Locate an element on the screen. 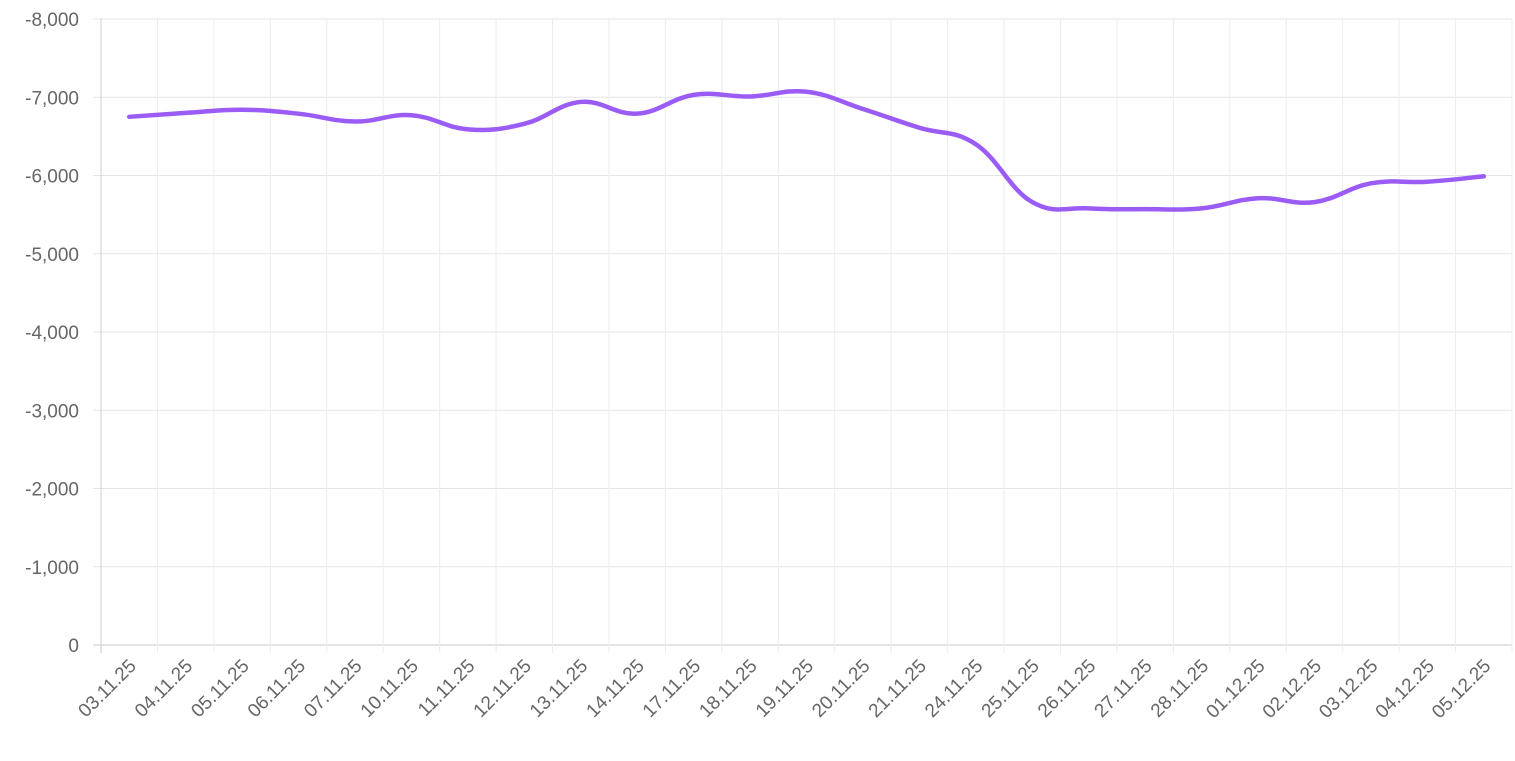 Image resolution: width=1515 pixels, height=761 pixels. x-tick-label: 21.11.25 is located at coordinates (898, 689).